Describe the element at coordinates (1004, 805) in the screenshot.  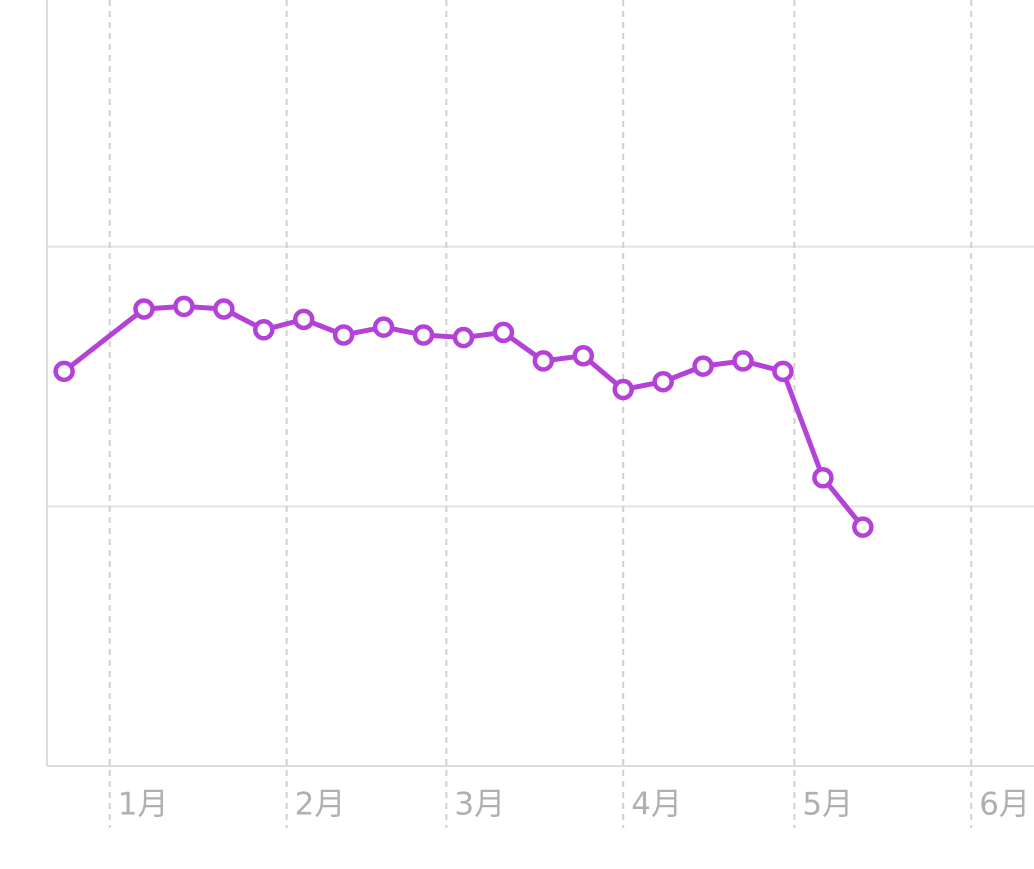
I see `x-tick-label: 6月` at that location.